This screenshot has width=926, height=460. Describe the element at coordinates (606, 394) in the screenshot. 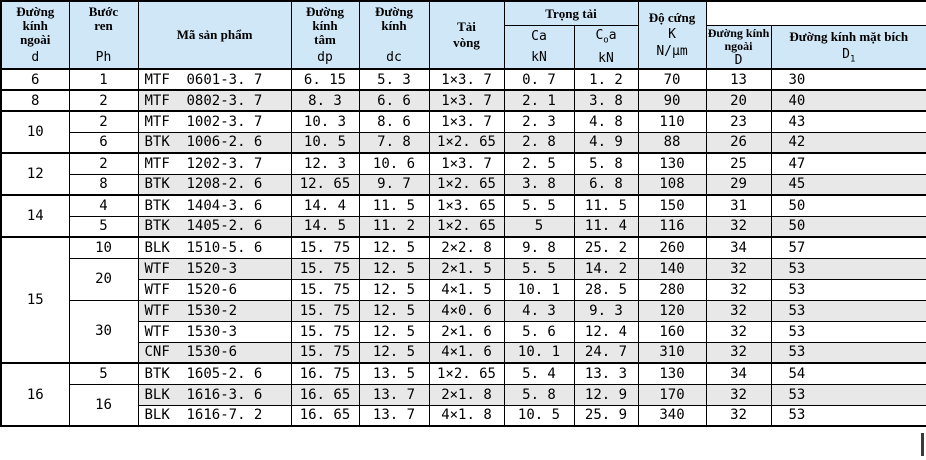

I see `cell-c0a: 12. 9` at that location.